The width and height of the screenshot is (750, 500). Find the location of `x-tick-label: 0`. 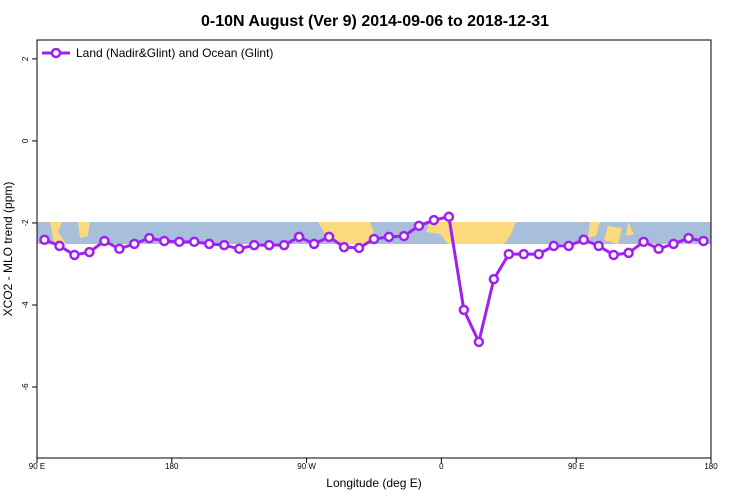

x-tick-label: 0 is located at coordinates (441, 466).